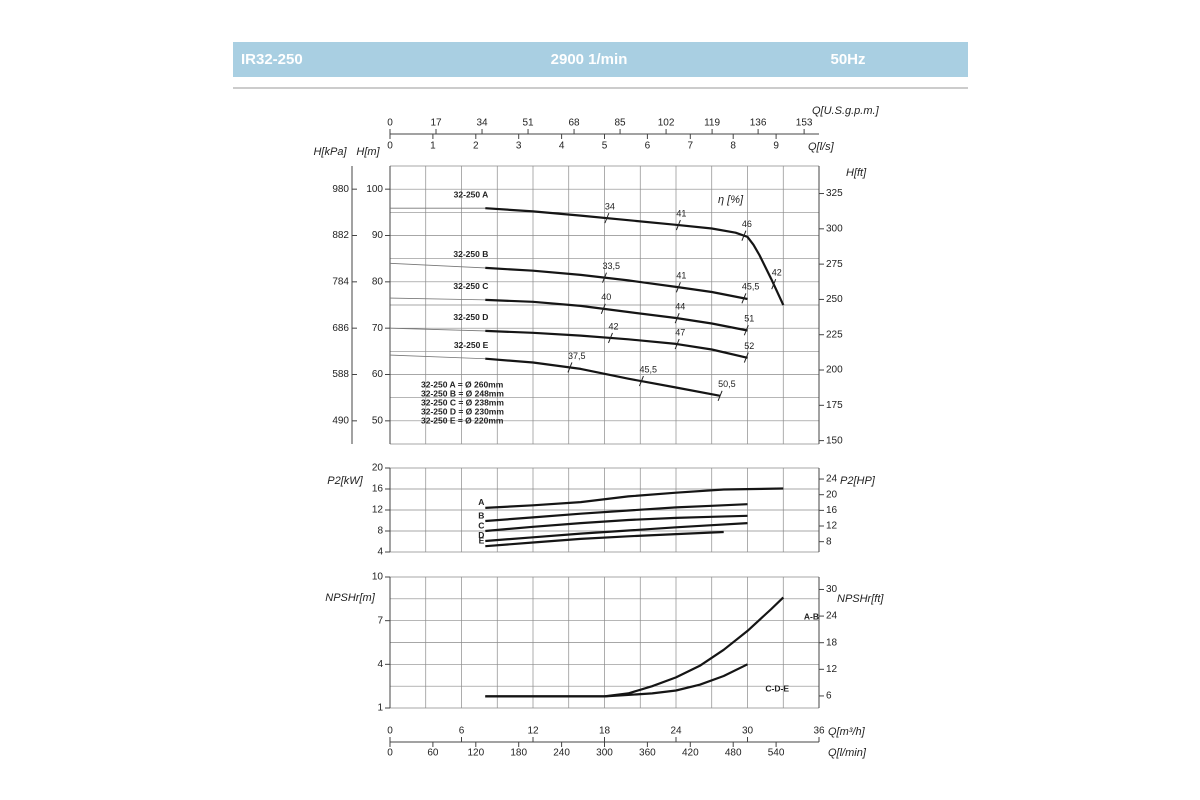  What do you see at coordinates (733, 753) in the screenshot?
I see `x2-tick-label: 480` at bounding box center [733, 753].